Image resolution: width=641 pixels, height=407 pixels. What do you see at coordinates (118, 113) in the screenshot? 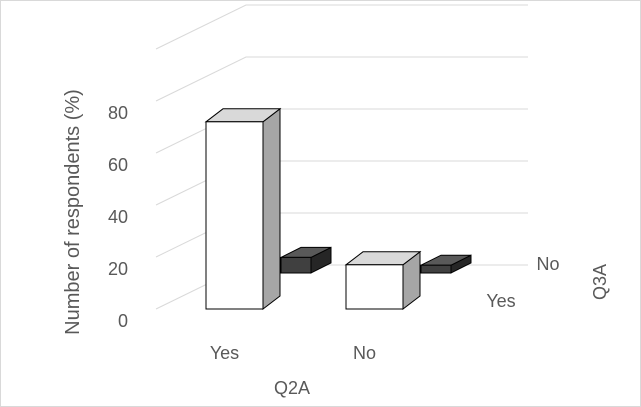
I see `y-tick-label: 80` at bounding box center [118, 113].